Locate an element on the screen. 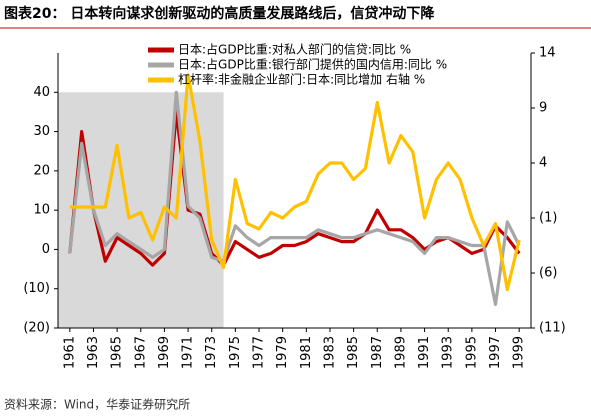  x-tick-label: 1989 is located at coordinates (400, 352).